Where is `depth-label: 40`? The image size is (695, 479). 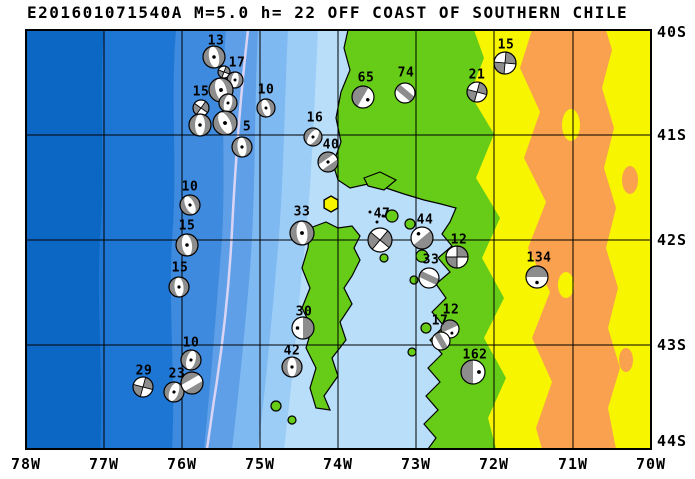
depth-label: 40 is located at coordinates (331, 145).